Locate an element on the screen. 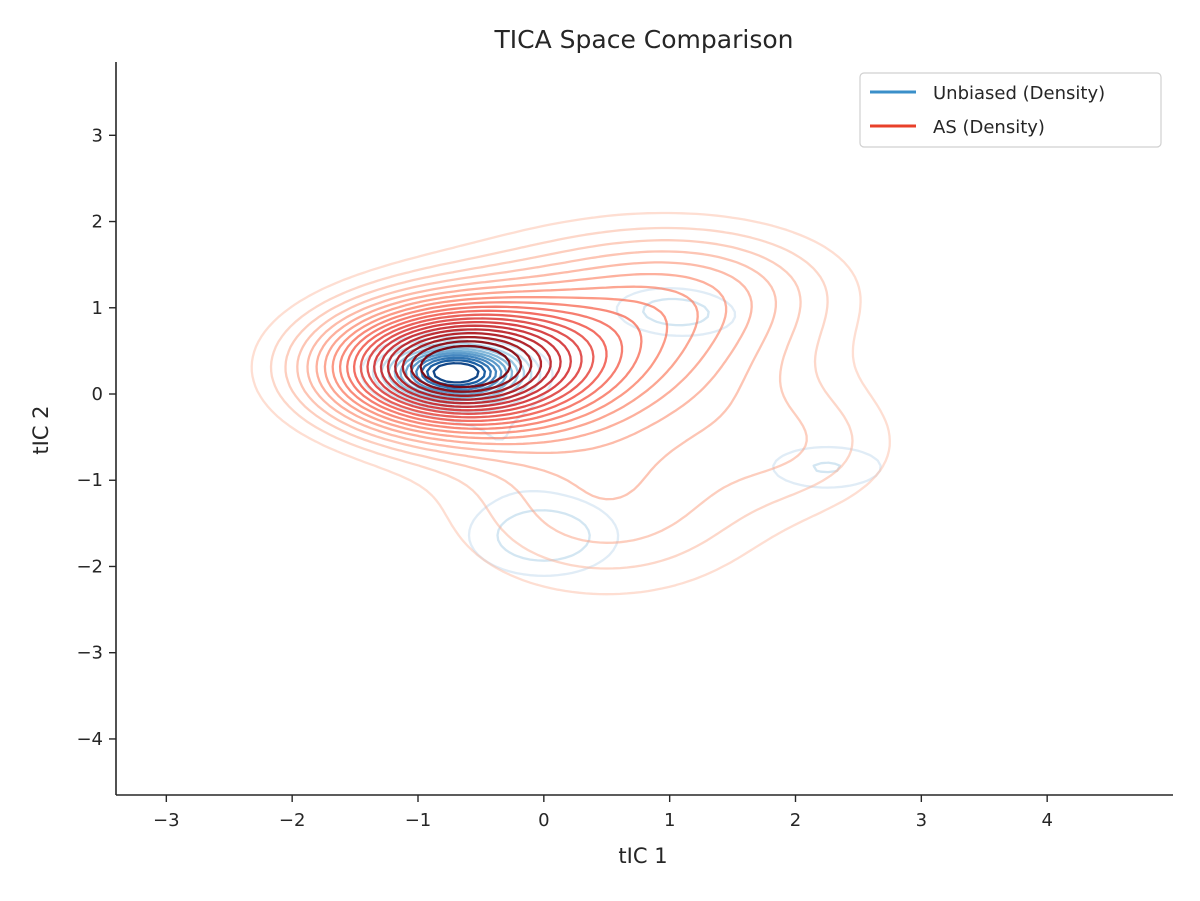 The image size is (1200, 901). x-ticks: −3 −2 −1 0 1 2 3 4 is located at coordinates (603, 813).